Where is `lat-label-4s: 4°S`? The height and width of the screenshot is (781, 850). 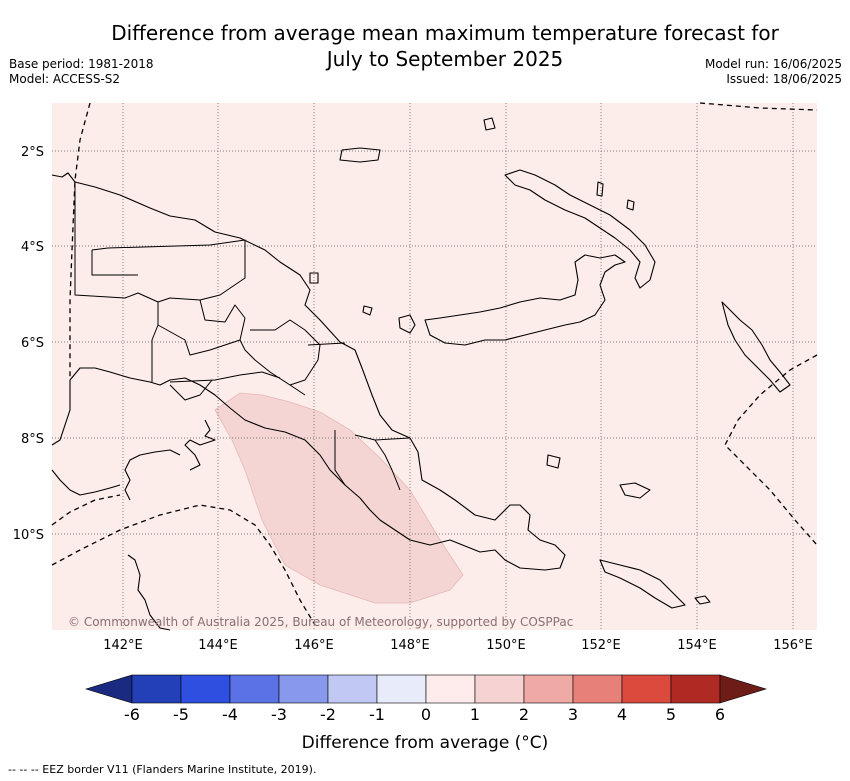
lat-label-4s: 4°S is located at coordinates (32, 247).